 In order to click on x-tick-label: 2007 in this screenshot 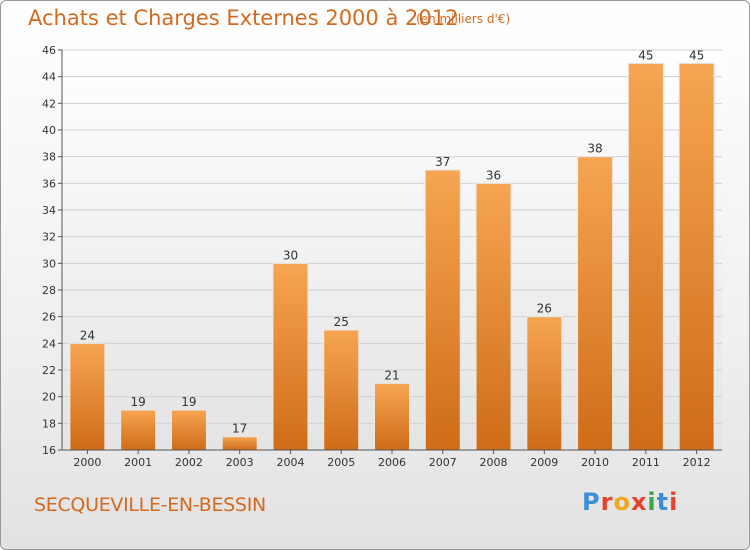, I will do `click(443, 462)`.